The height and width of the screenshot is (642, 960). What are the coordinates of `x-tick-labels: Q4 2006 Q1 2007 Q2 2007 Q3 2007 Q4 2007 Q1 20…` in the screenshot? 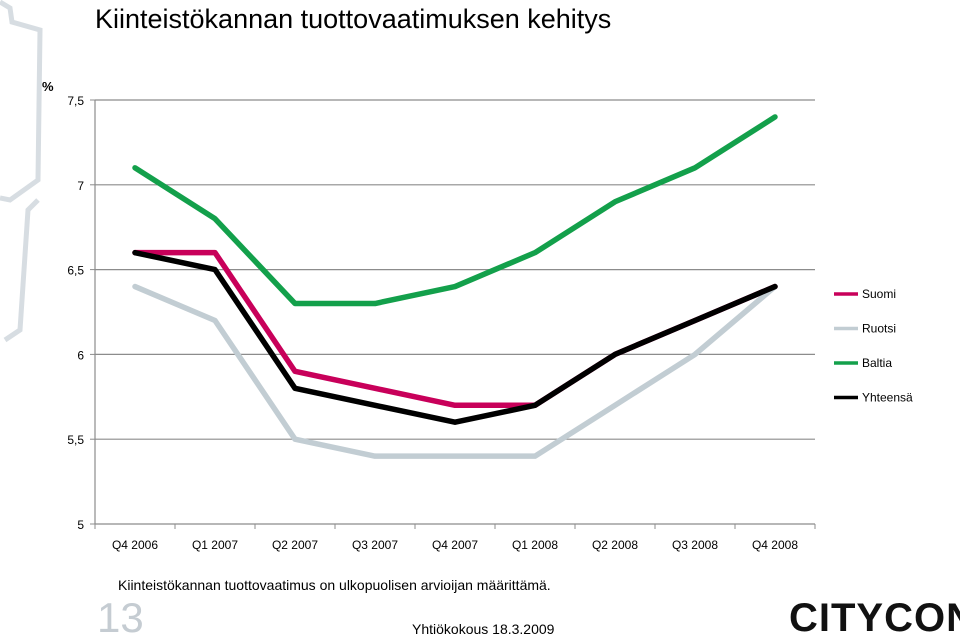 It's located at (455, 545).